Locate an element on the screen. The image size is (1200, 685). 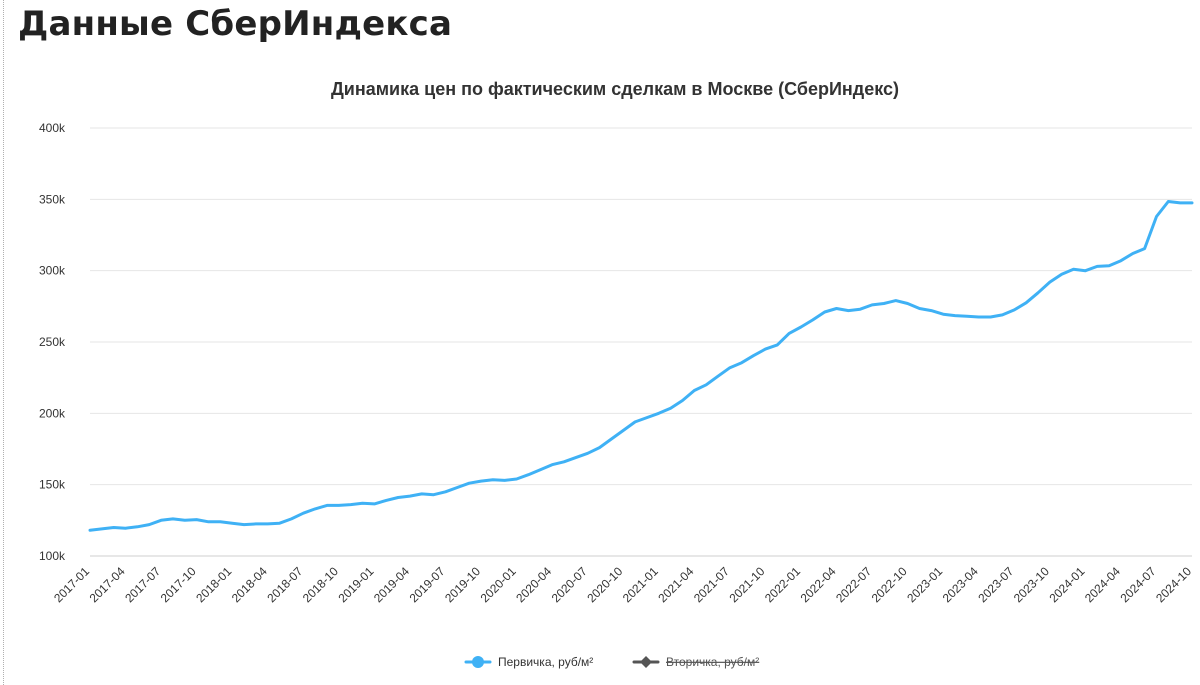
y-tick-label: 100k is located at coordinates (52, 556).